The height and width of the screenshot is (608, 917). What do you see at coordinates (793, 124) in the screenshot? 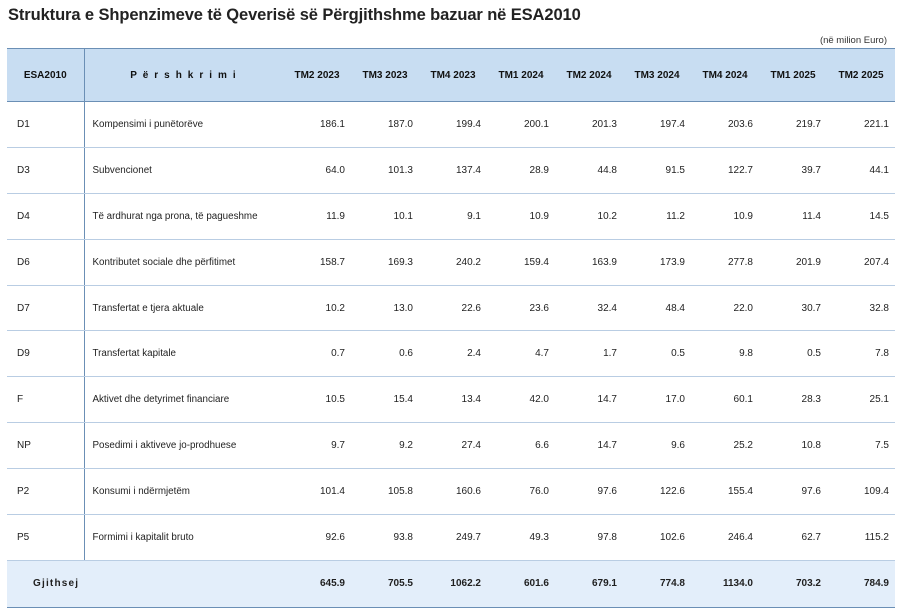
I see `row-value: 219.7` at bounding box center [793, 124].